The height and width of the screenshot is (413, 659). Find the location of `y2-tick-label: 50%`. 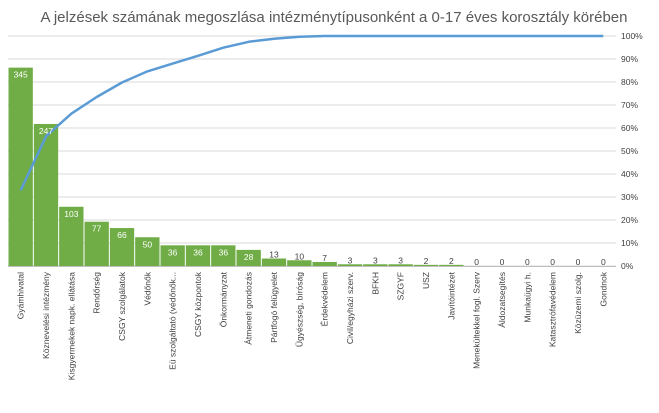

y2-tick-label: 50% is located at coordinates (629, 151).